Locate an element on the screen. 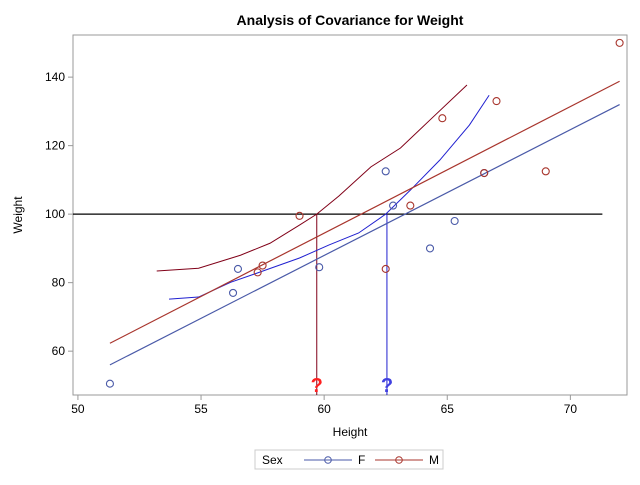  x-tick-label: 60 is located at coordinates (324, 409).